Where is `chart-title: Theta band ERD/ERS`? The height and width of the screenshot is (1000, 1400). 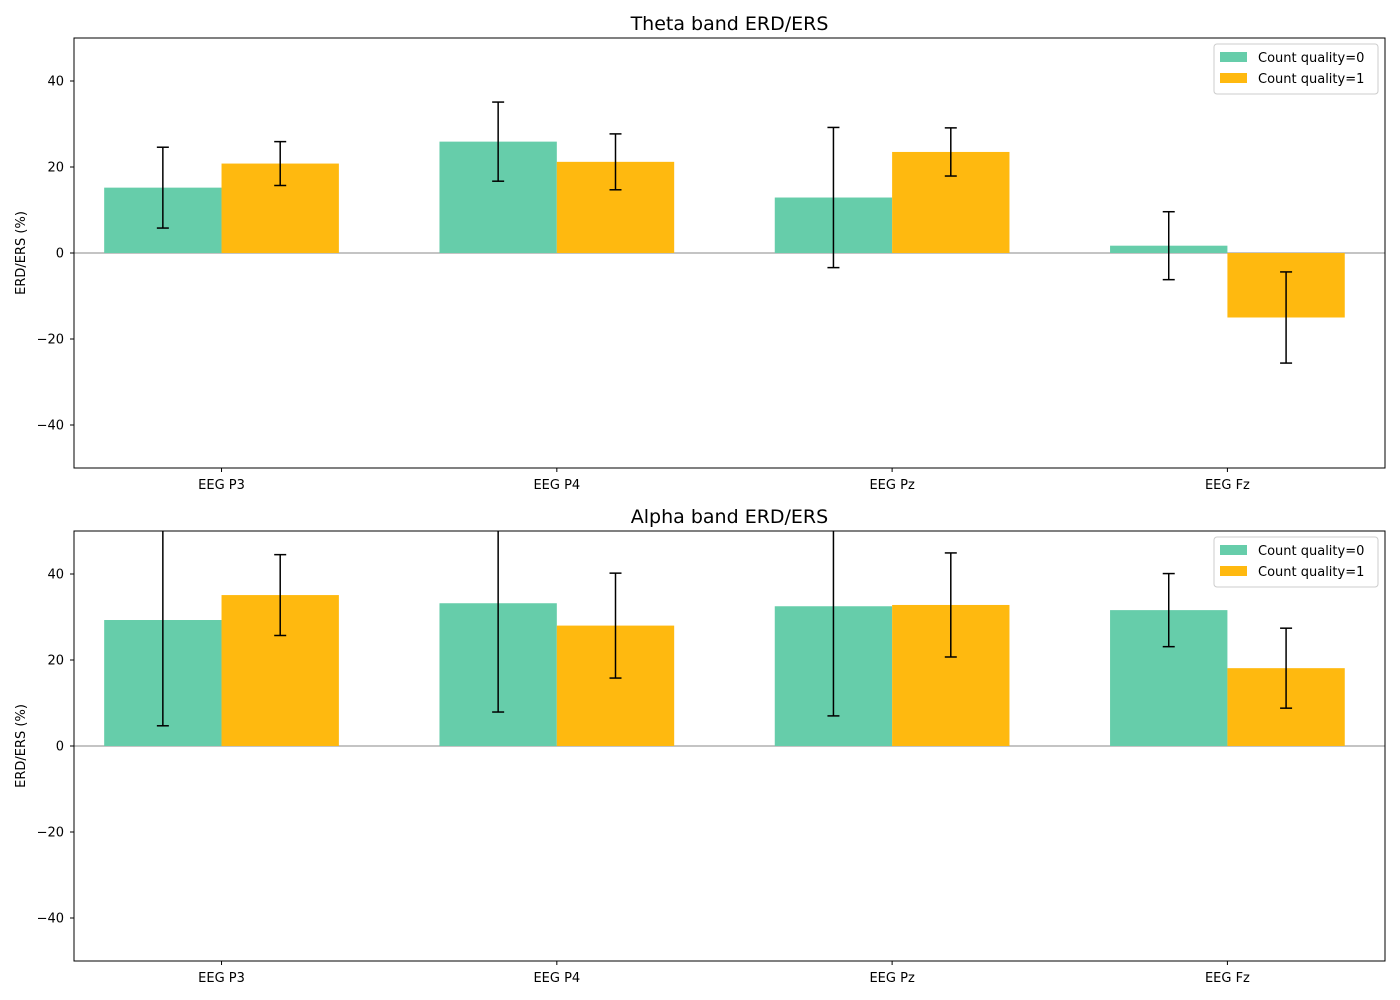
chart-title: Theta band ERD/ERS is located at coordinates (729, 24).